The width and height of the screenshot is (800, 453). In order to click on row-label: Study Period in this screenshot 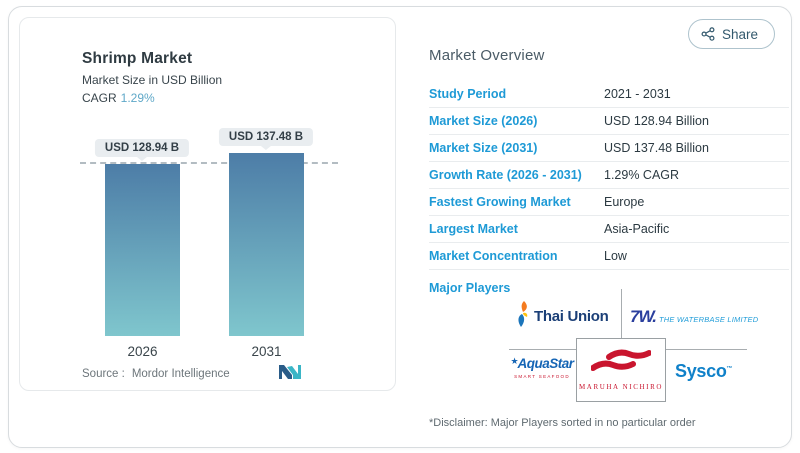, I will do `click(468, 94)`.